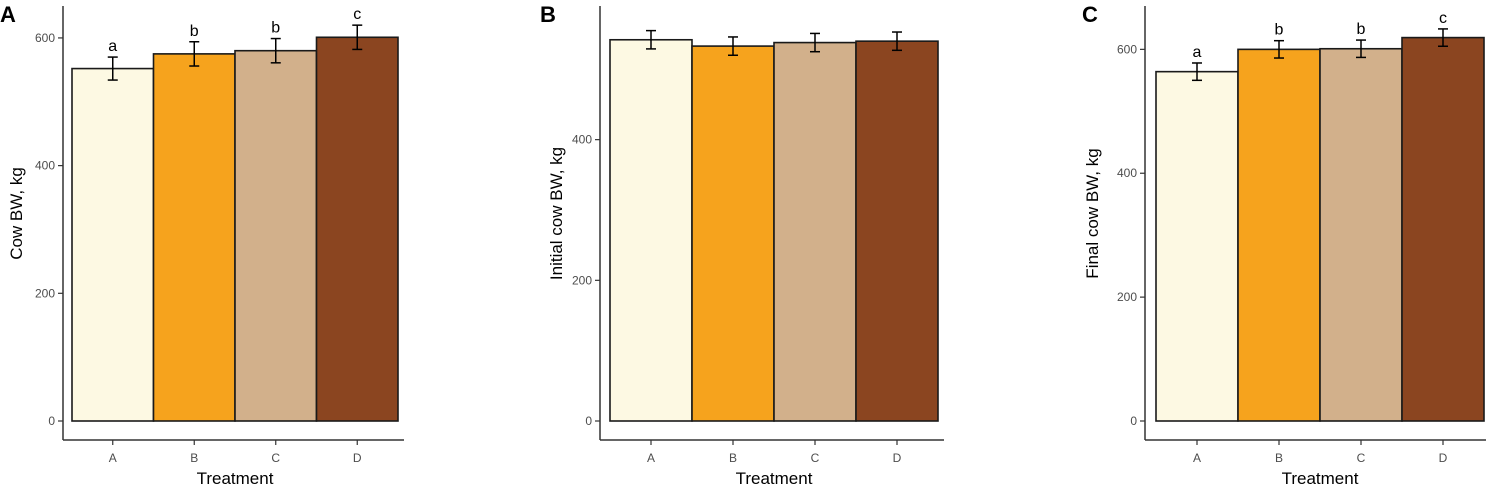  I want to click on chart-b-xtick-label-c: C, so click(815, 458).